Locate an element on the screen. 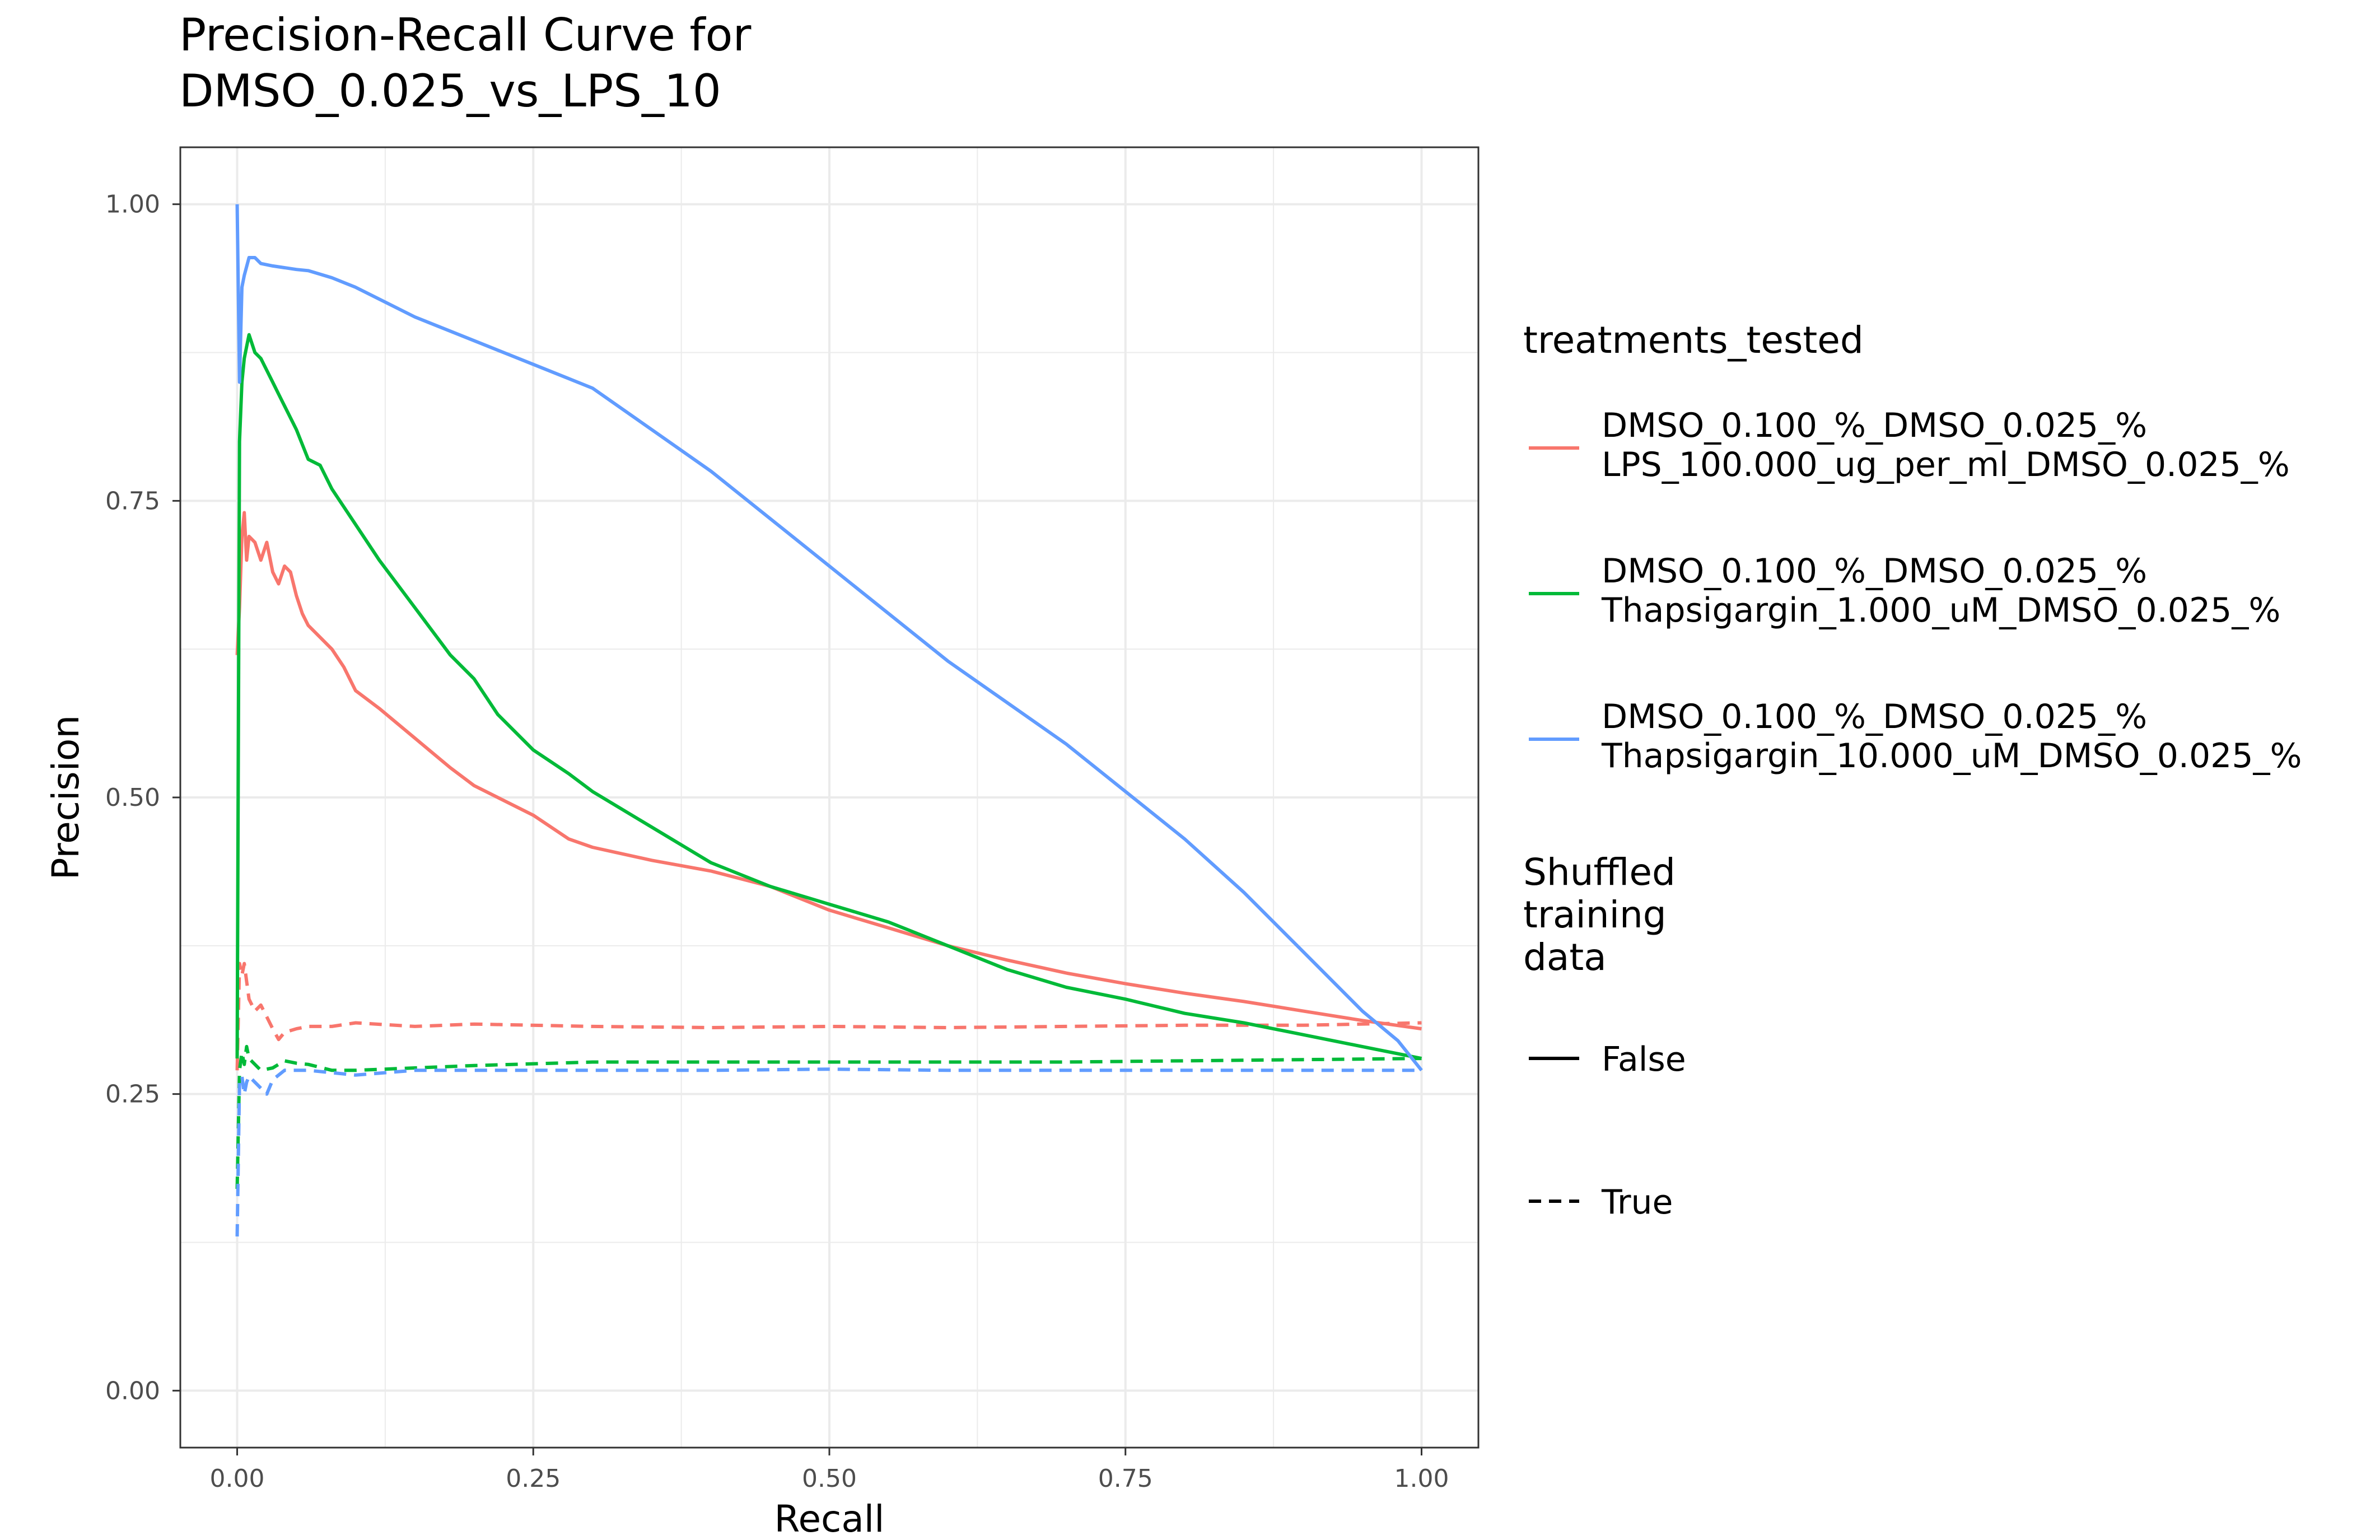 The height and width of the screenshot is (1540, 2380). legend-shuffled-label: True is located at coordinates (1637, 1203).